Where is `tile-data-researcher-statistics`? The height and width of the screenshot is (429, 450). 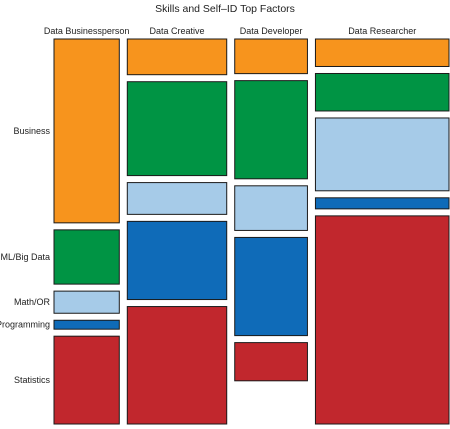 tile-data-researcher-statistics is located at coordinates (382, 320).